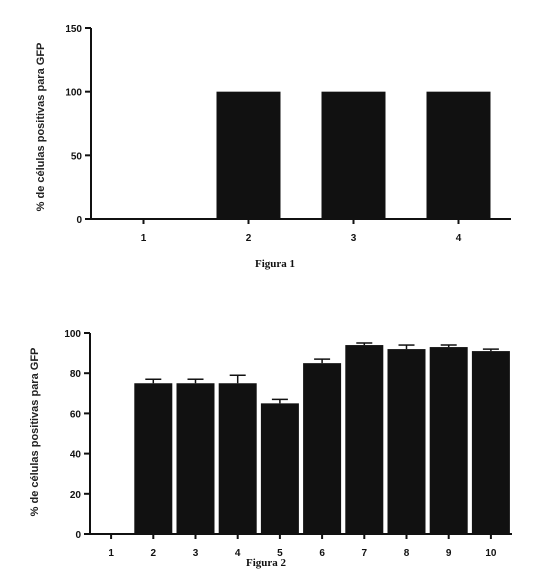  I want to click on chart-2-xtick-label-5: 5, so click(280, 553).